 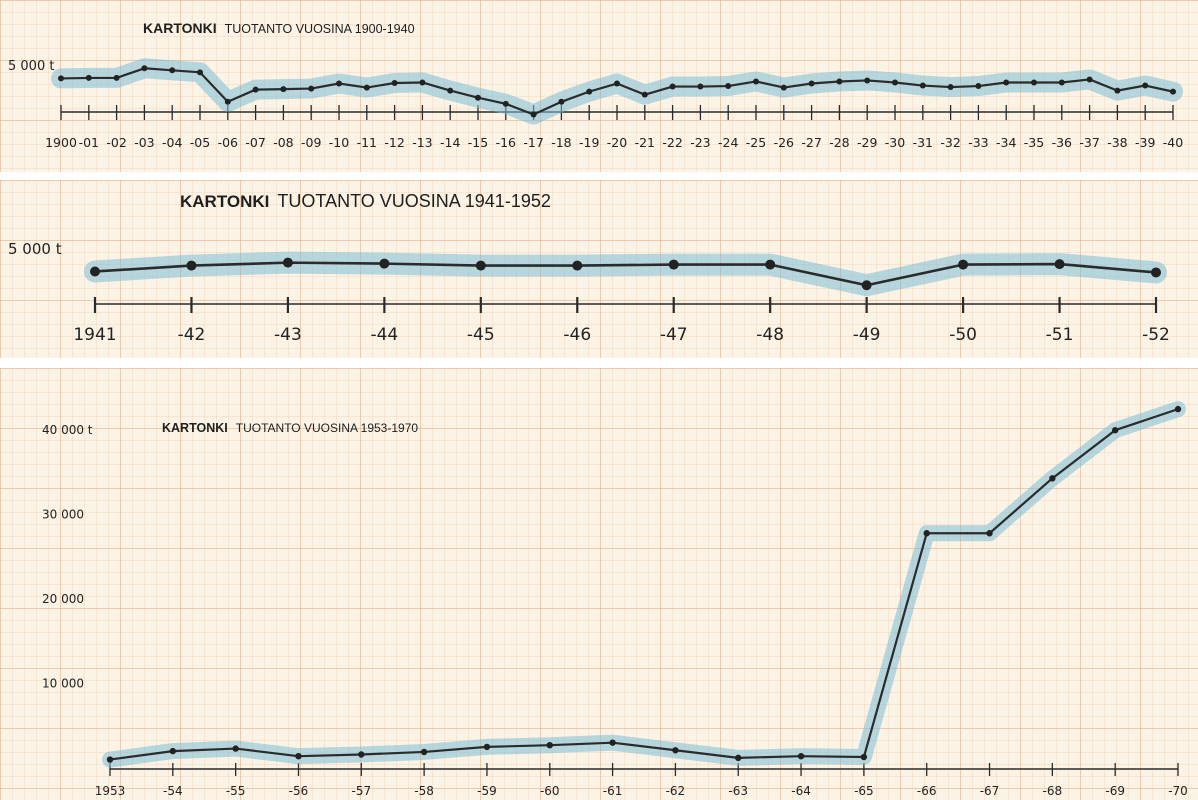 I want to click on x-tick-label: -47, so click(x=674, y=335).